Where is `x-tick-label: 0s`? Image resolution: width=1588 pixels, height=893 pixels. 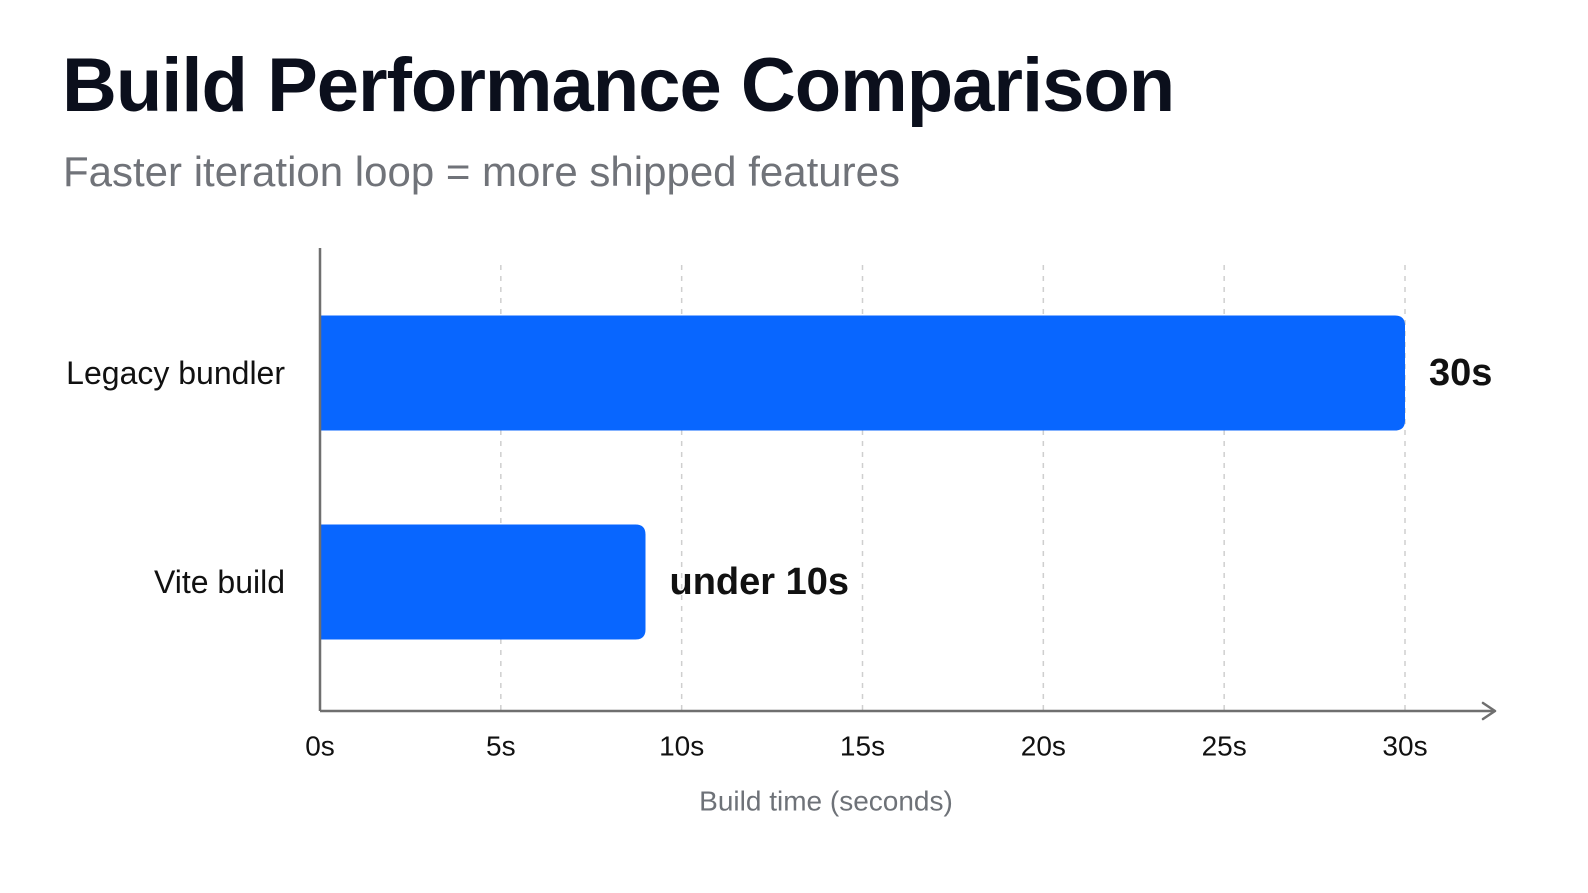 x-tick-label: 0s is located at coordinates (320, 746).